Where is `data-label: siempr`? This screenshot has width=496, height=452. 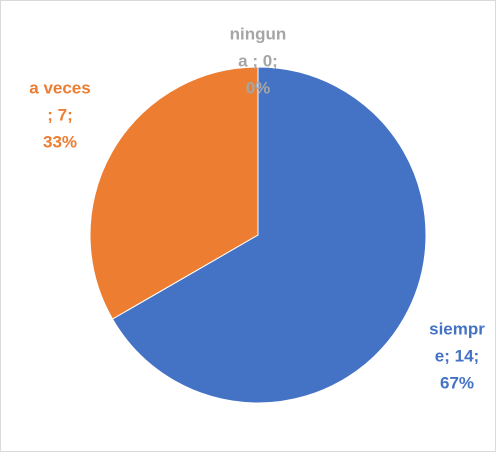
data-label: siempr is located at coordinates (457, 328).